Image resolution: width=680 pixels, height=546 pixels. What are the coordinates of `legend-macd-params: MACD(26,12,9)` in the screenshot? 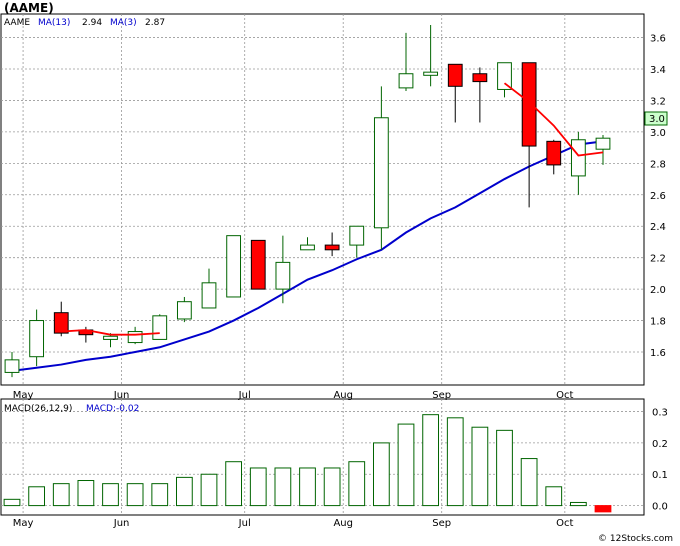 It's located at (38, 409).